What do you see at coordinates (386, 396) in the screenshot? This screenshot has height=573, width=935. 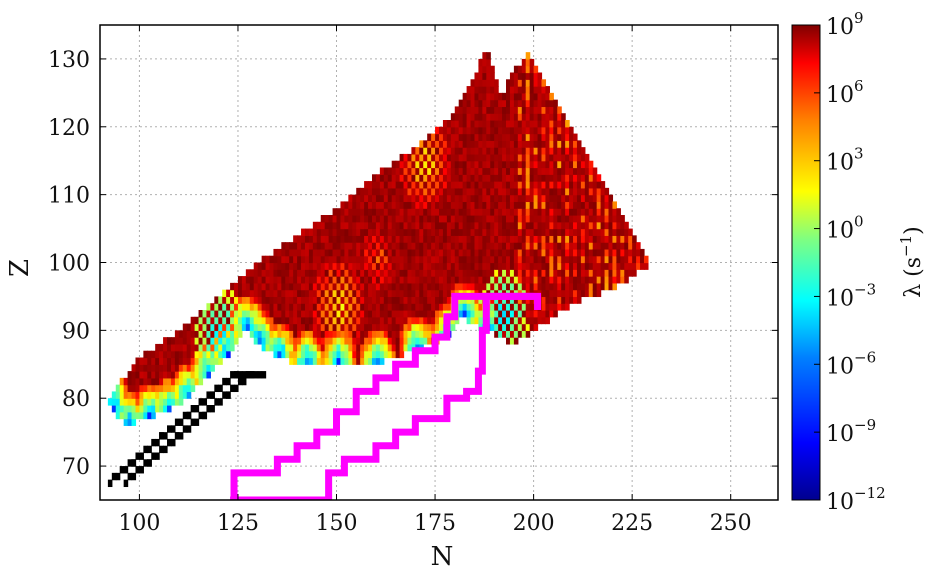 I see `boundary-lines` at bounding box center [386, 396].